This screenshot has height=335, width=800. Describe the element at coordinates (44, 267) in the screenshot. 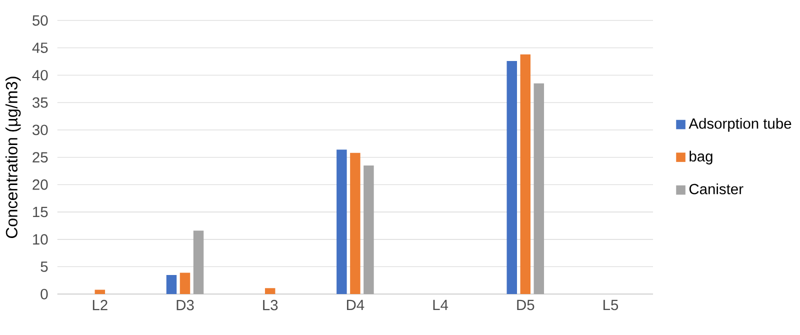

I see `y-tick-label: 5` at that location.